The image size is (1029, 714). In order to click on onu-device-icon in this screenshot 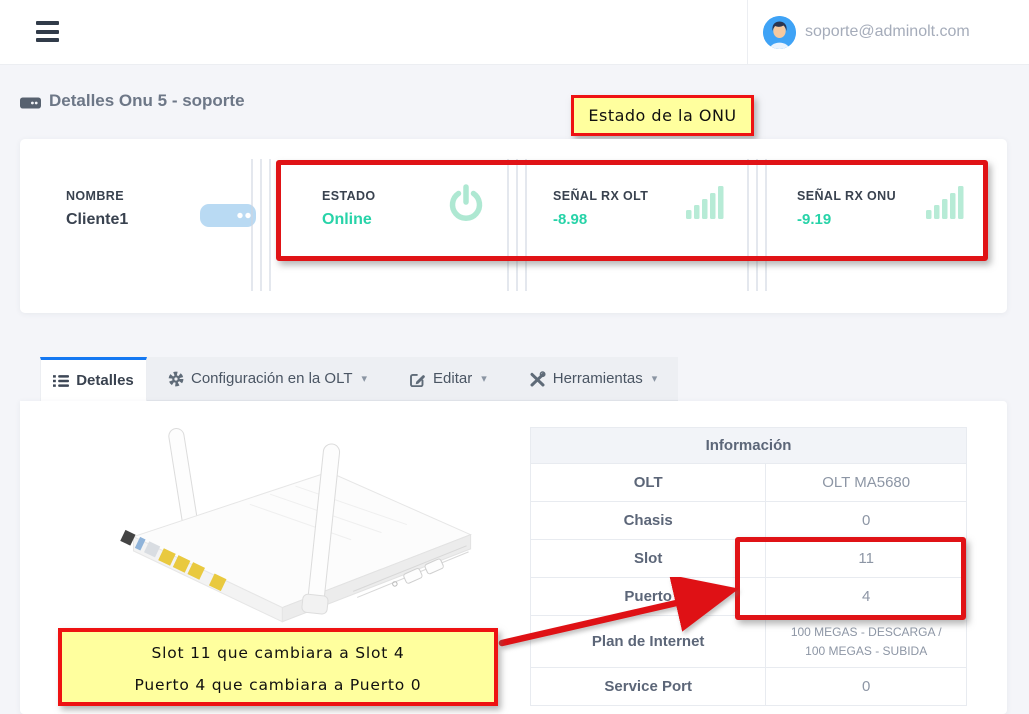, I will do `click(30, 102)`.